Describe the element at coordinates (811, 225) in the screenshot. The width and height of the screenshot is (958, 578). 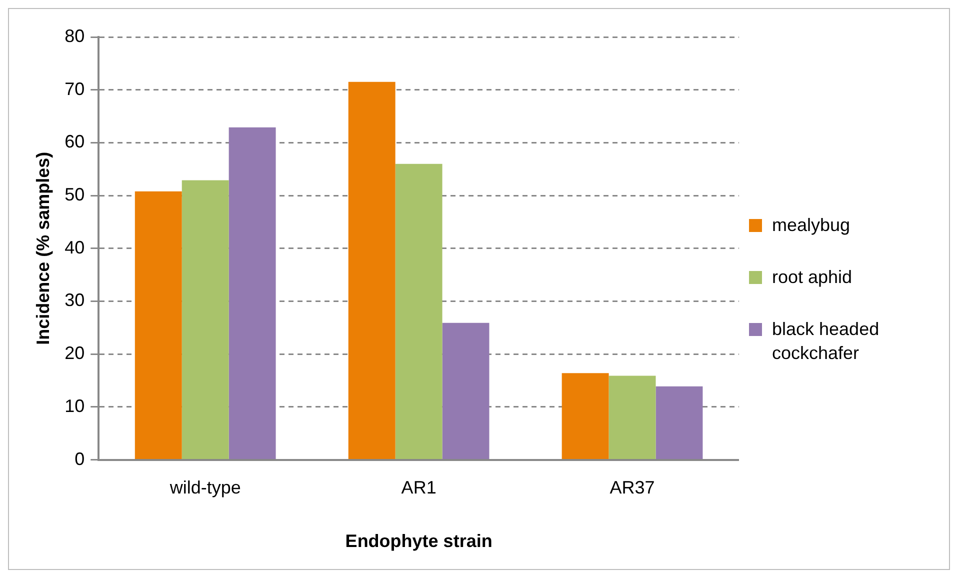
I see `legend-label: mealybug` at that location.